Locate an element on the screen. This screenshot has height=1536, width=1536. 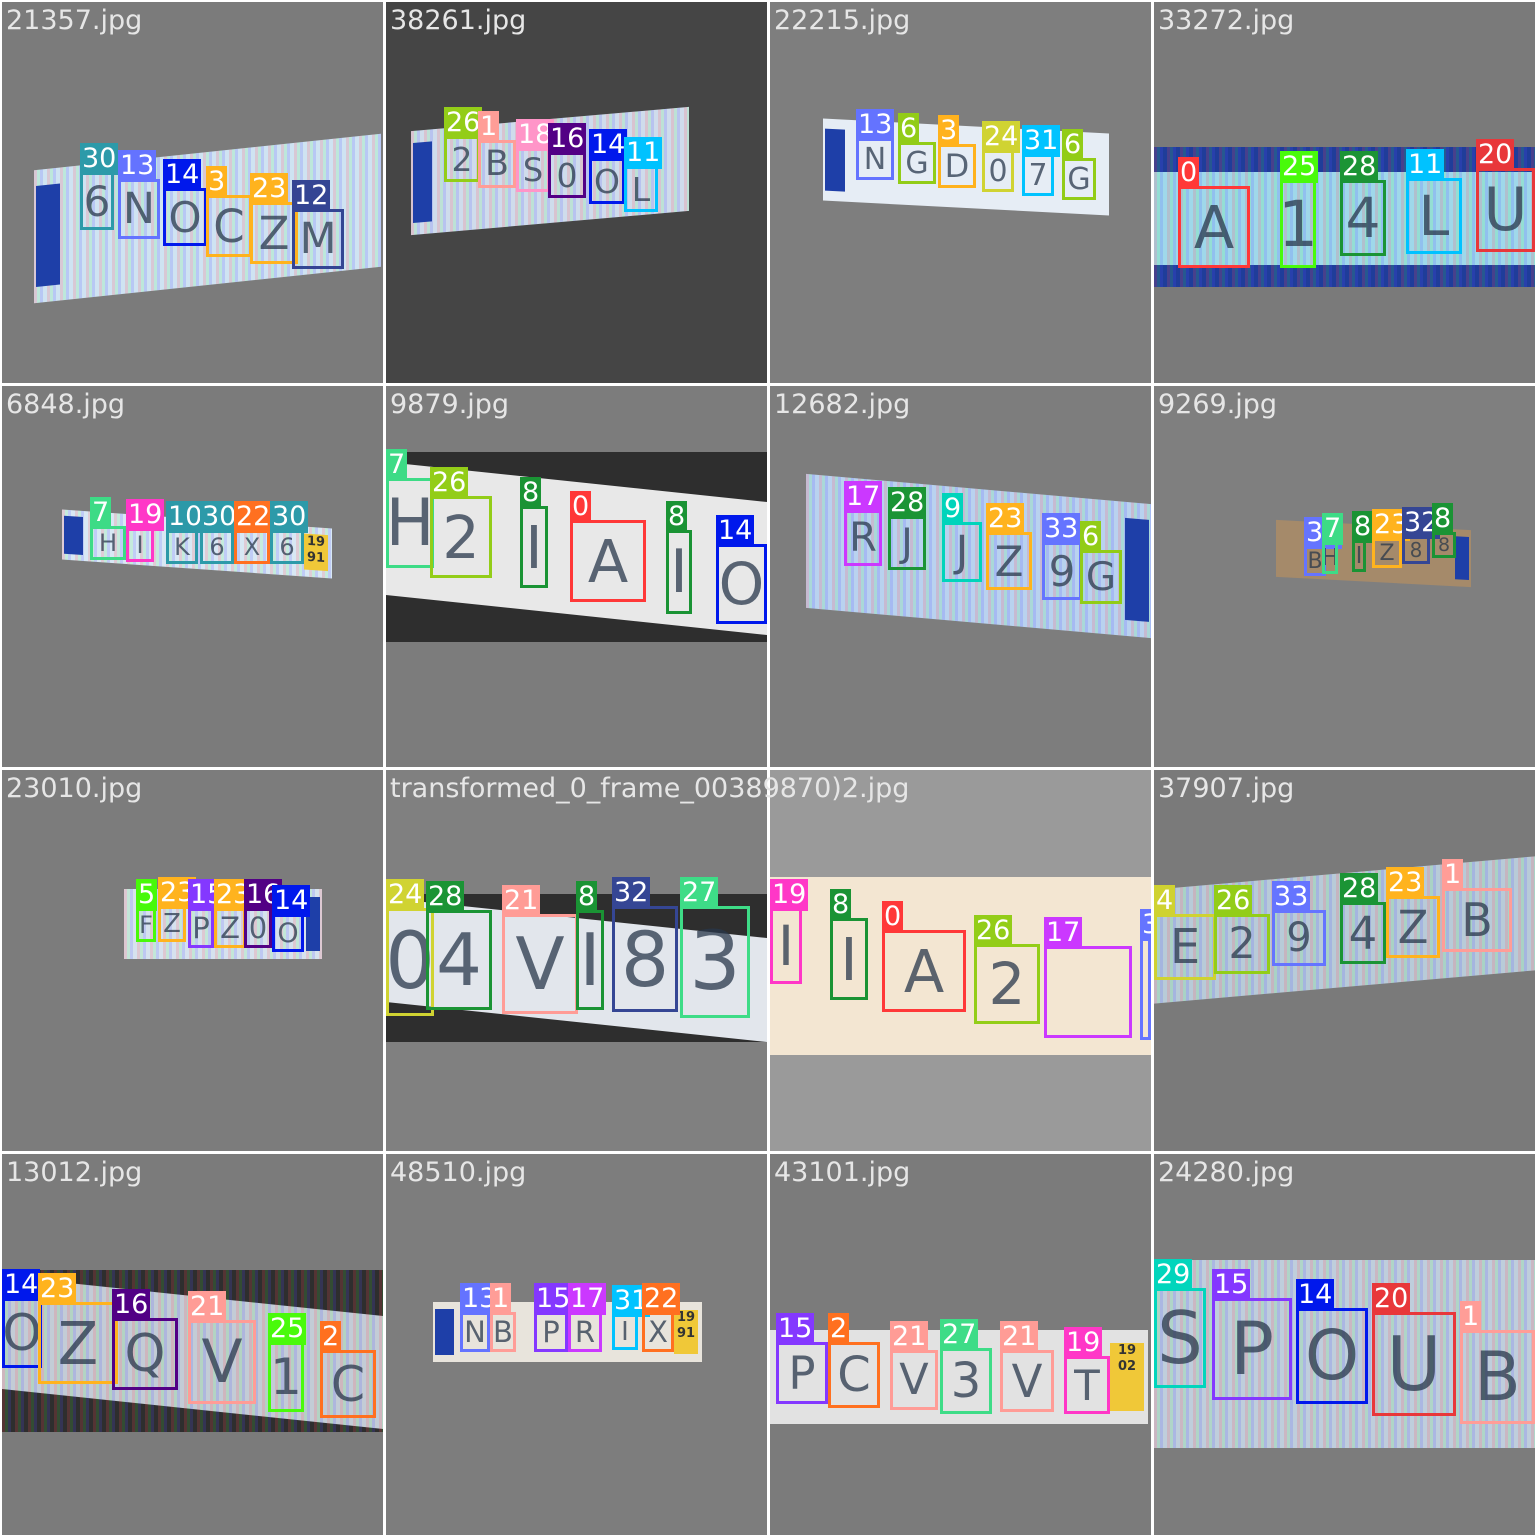
class-label: 13 is located at coordinates (137, 166).